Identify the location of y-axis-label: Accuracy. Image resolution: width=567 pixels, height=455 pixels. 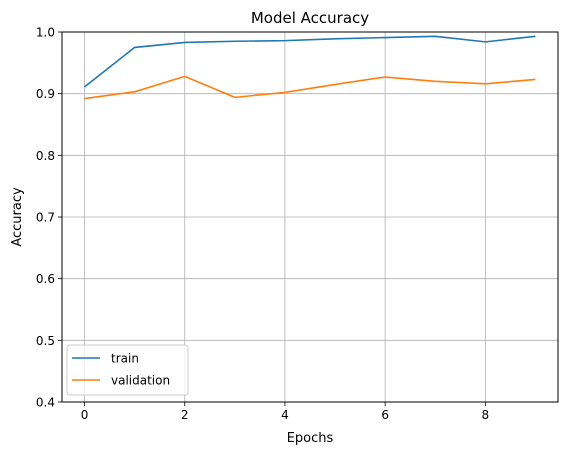
(17, 217).